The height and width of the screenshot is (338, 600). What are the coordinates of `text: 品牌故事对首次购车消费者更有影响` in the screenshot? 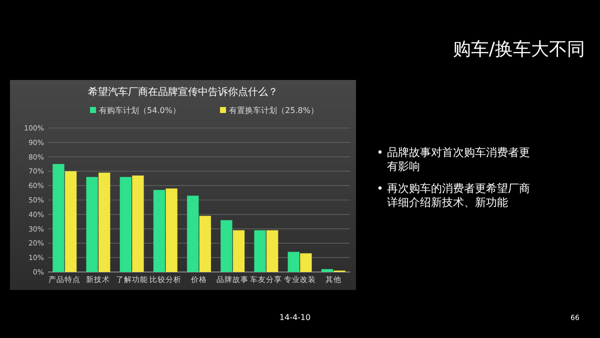 It's located at (458, 159).